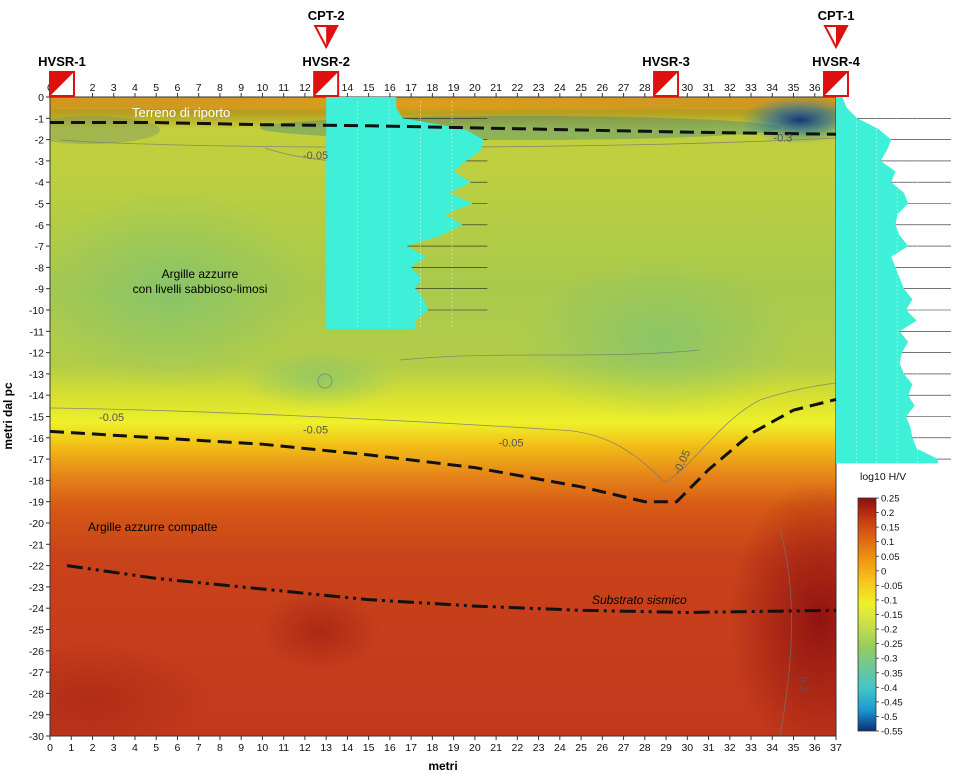  I want to click on colorbar-tick-label-0: 0.25, so click(890, 499).